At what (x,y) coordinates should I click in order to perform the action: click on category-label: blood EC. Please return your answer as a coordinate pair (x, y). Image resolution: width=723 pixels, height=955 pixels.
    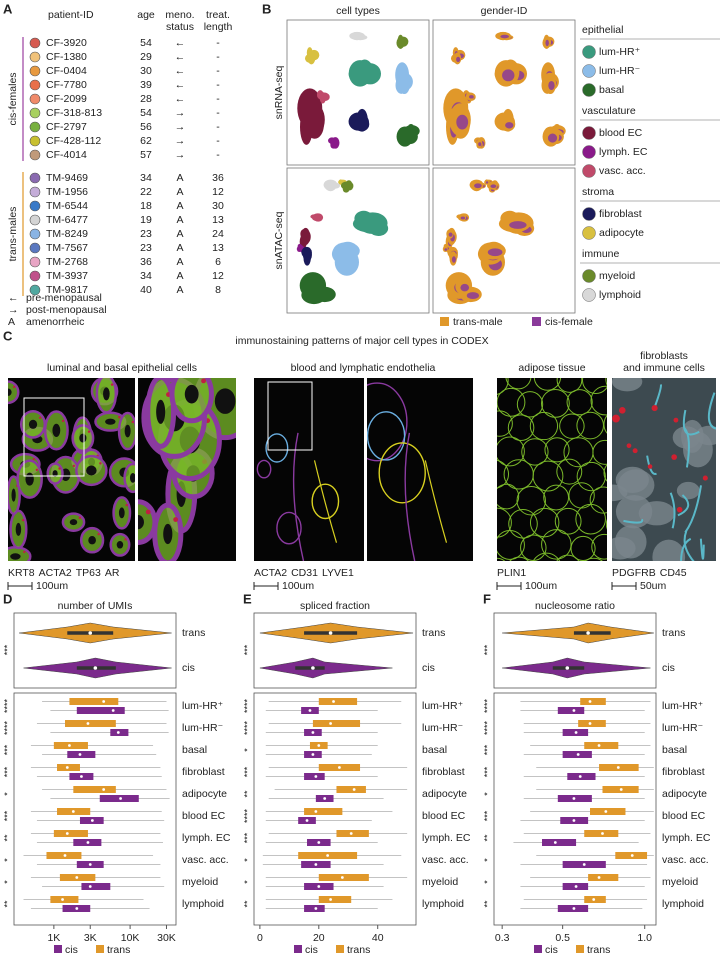
    Looking at the image, I should click on (204, 816).